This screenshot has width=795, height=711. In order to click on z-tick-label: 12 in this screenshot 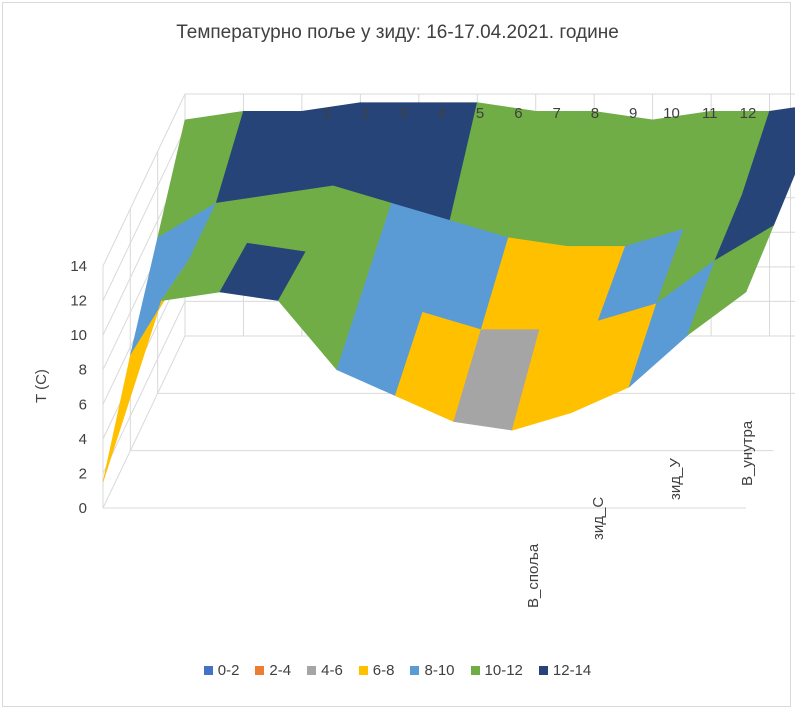, I will do `click(78, 301)`.